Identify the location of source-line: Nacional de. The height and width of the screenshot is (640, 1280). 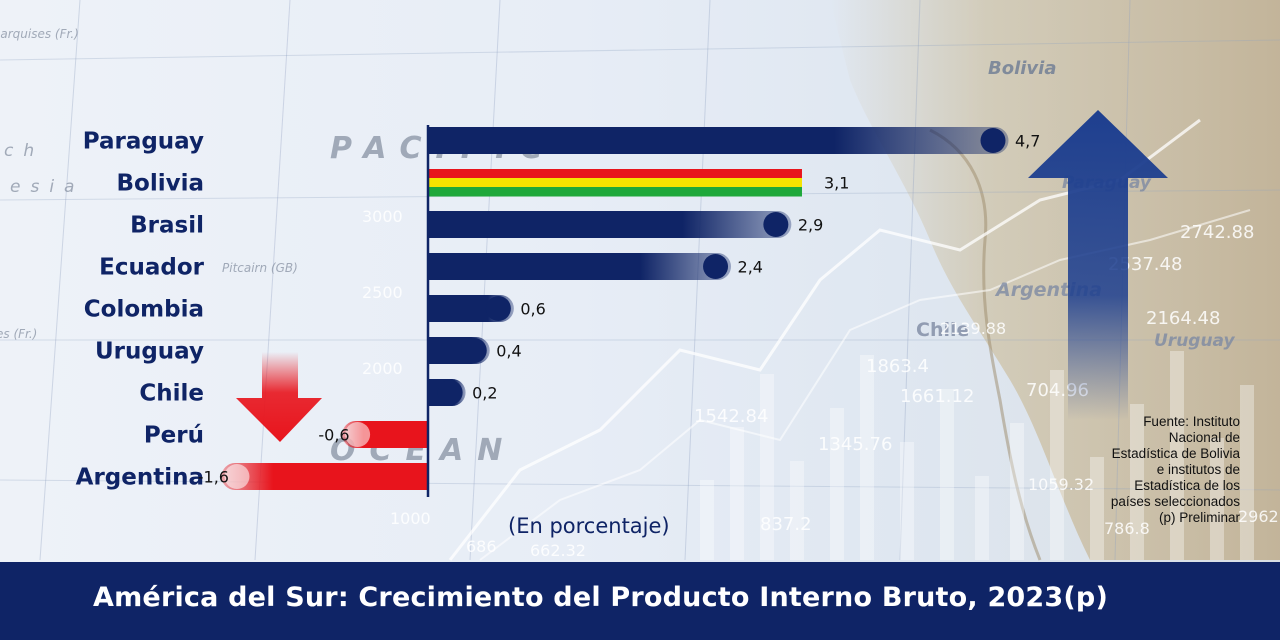
(1204, 437).